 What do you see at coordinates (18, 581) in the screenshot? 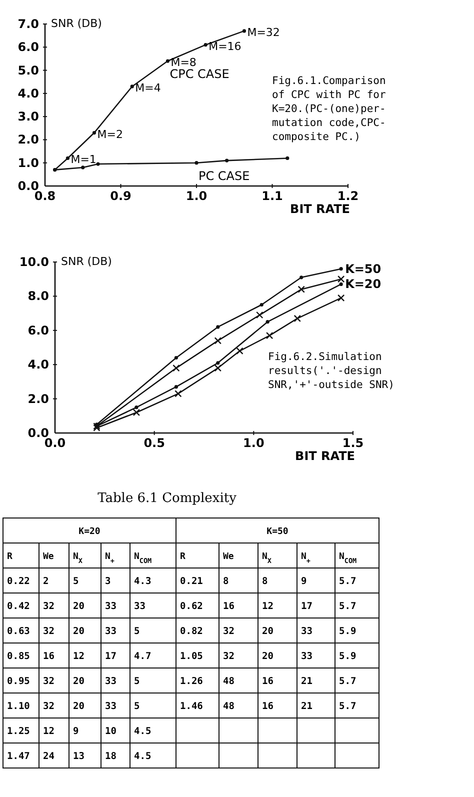
I see `text: 0.22` at bounding box center [18, 581].